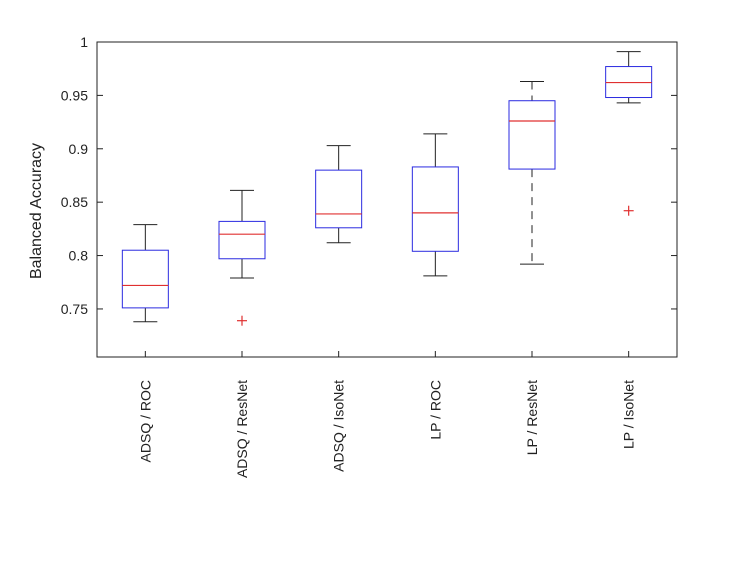 The height and width of the screenshot is (561, 747). Describe the element at coordinates (79, 149) in the screenshot. I see `y-tick-label: 0.9` at that location.